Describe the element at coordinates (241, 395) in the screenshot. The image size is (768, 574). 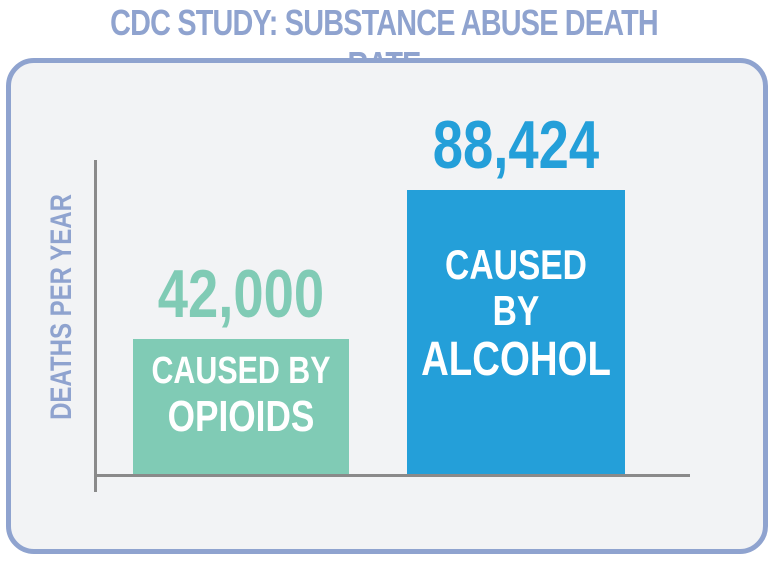
I see `bar-label: CAUSED BY OPIOIDS` at that location.